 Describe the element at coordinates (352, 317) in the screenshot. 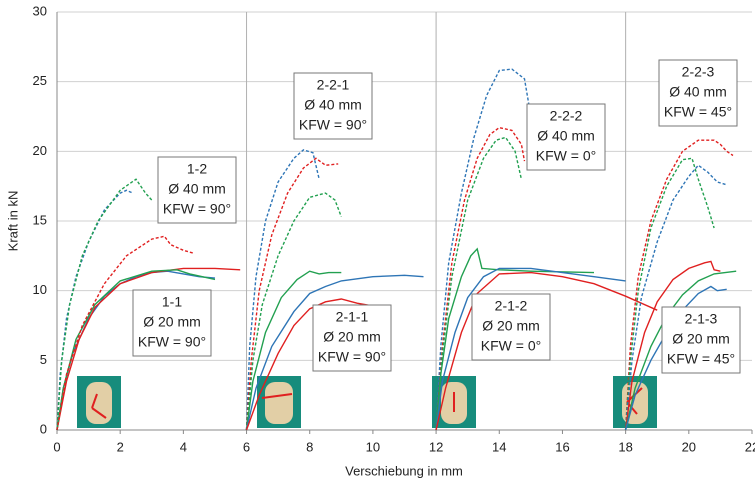

I see `annotation-text: 2-1-1` at that location.